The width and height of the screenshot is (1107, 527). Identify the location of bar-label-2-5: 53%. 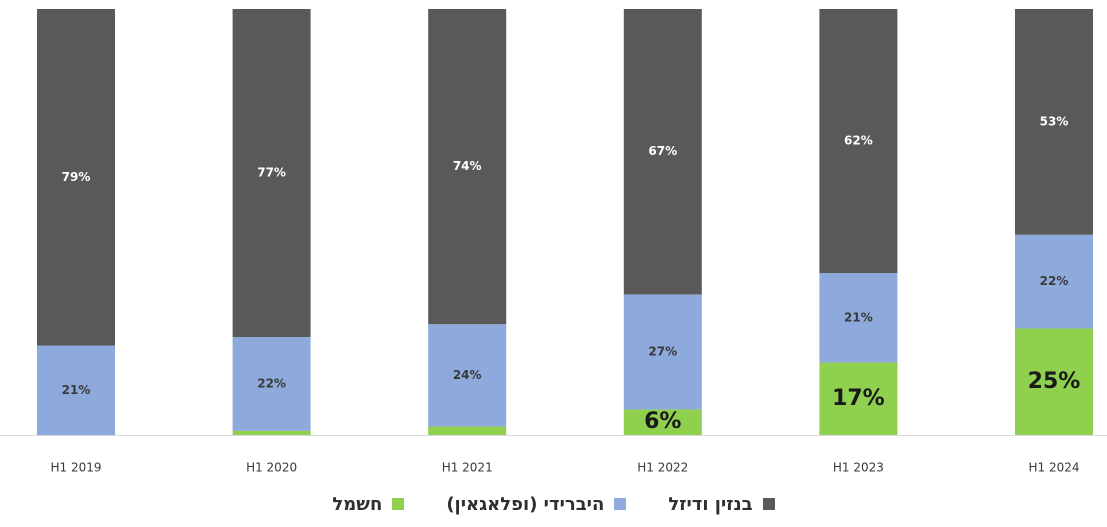
(1054, 121).